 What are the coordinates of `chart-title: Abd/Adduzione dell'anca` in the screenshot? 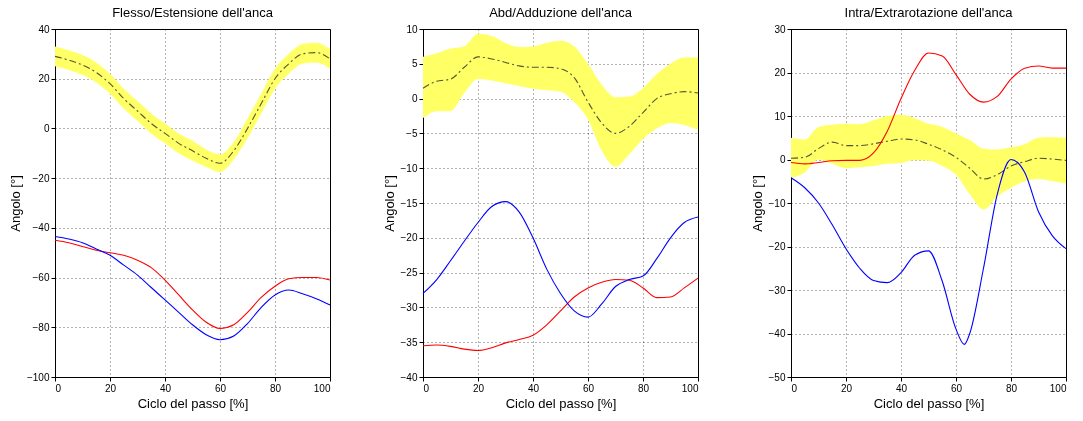 It's located at (561, 12).